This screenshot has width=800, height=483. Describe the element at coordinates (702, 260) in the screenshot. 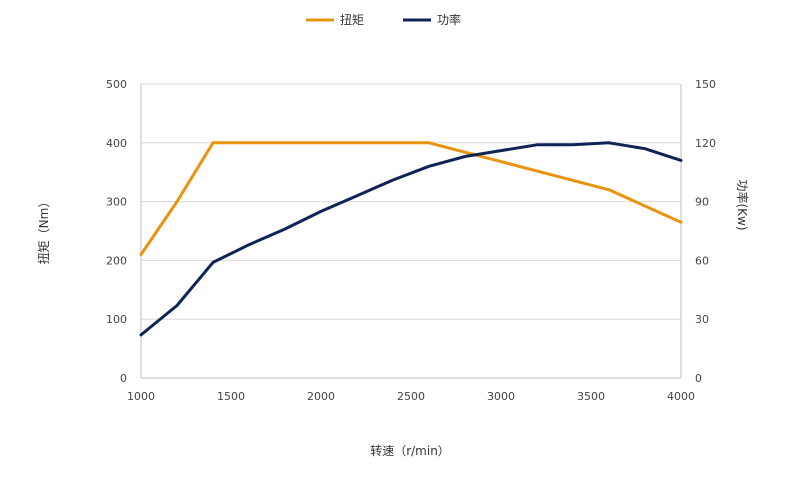

I see `y-right-tick-label: 60` at that location.